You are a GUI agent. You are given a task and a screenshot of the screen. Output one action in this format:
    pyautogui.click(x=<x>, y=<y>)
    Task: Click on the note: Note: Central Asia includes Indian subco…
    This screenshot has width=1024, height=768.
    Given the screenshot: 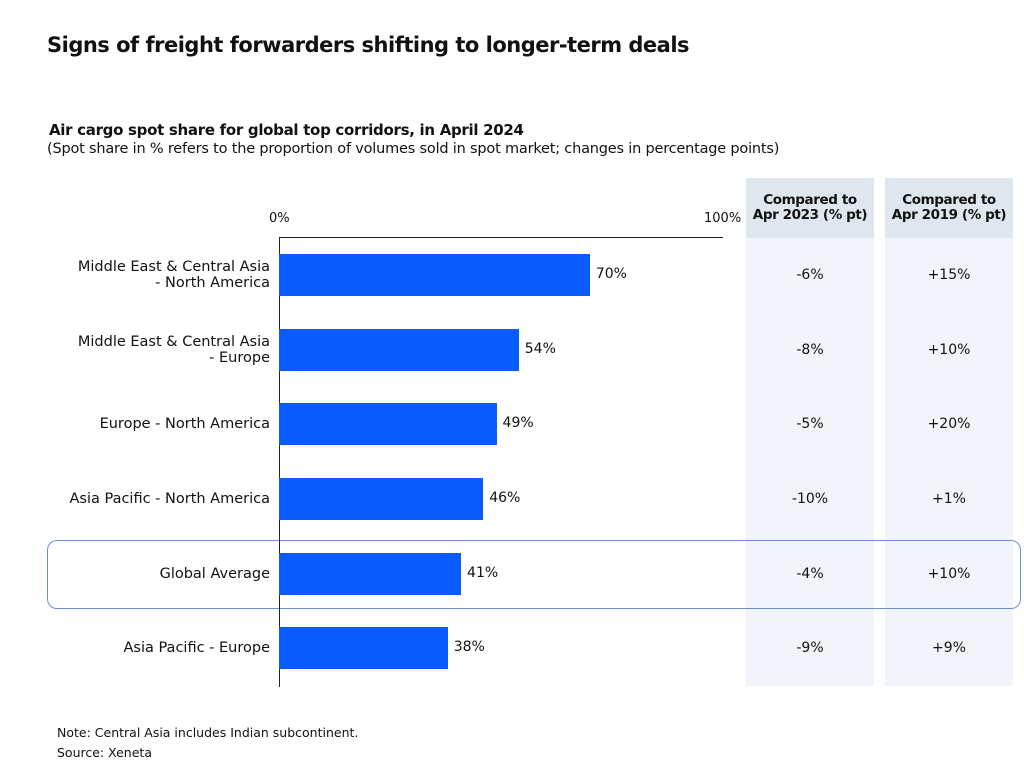 What is the action you would take?
    pyautogui.click(x=208, y=732)
    